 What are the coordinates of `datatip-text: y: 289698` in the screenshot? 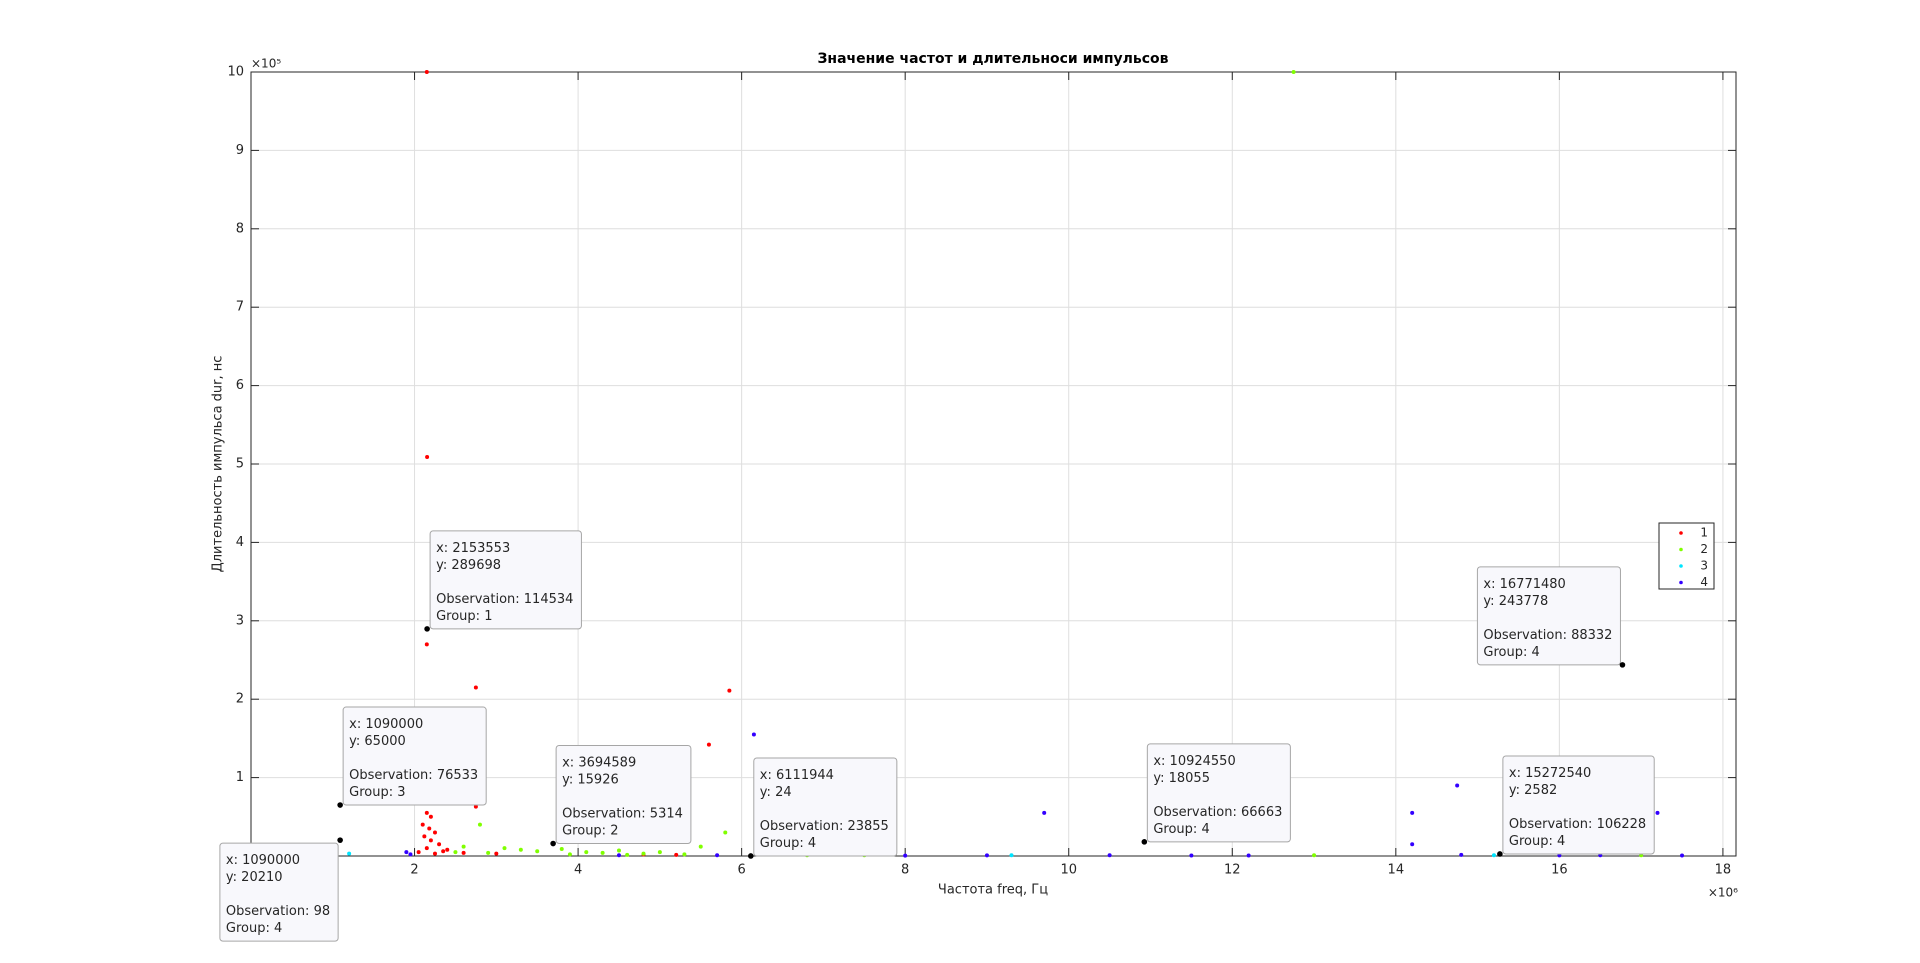 It's located at (468, 565).